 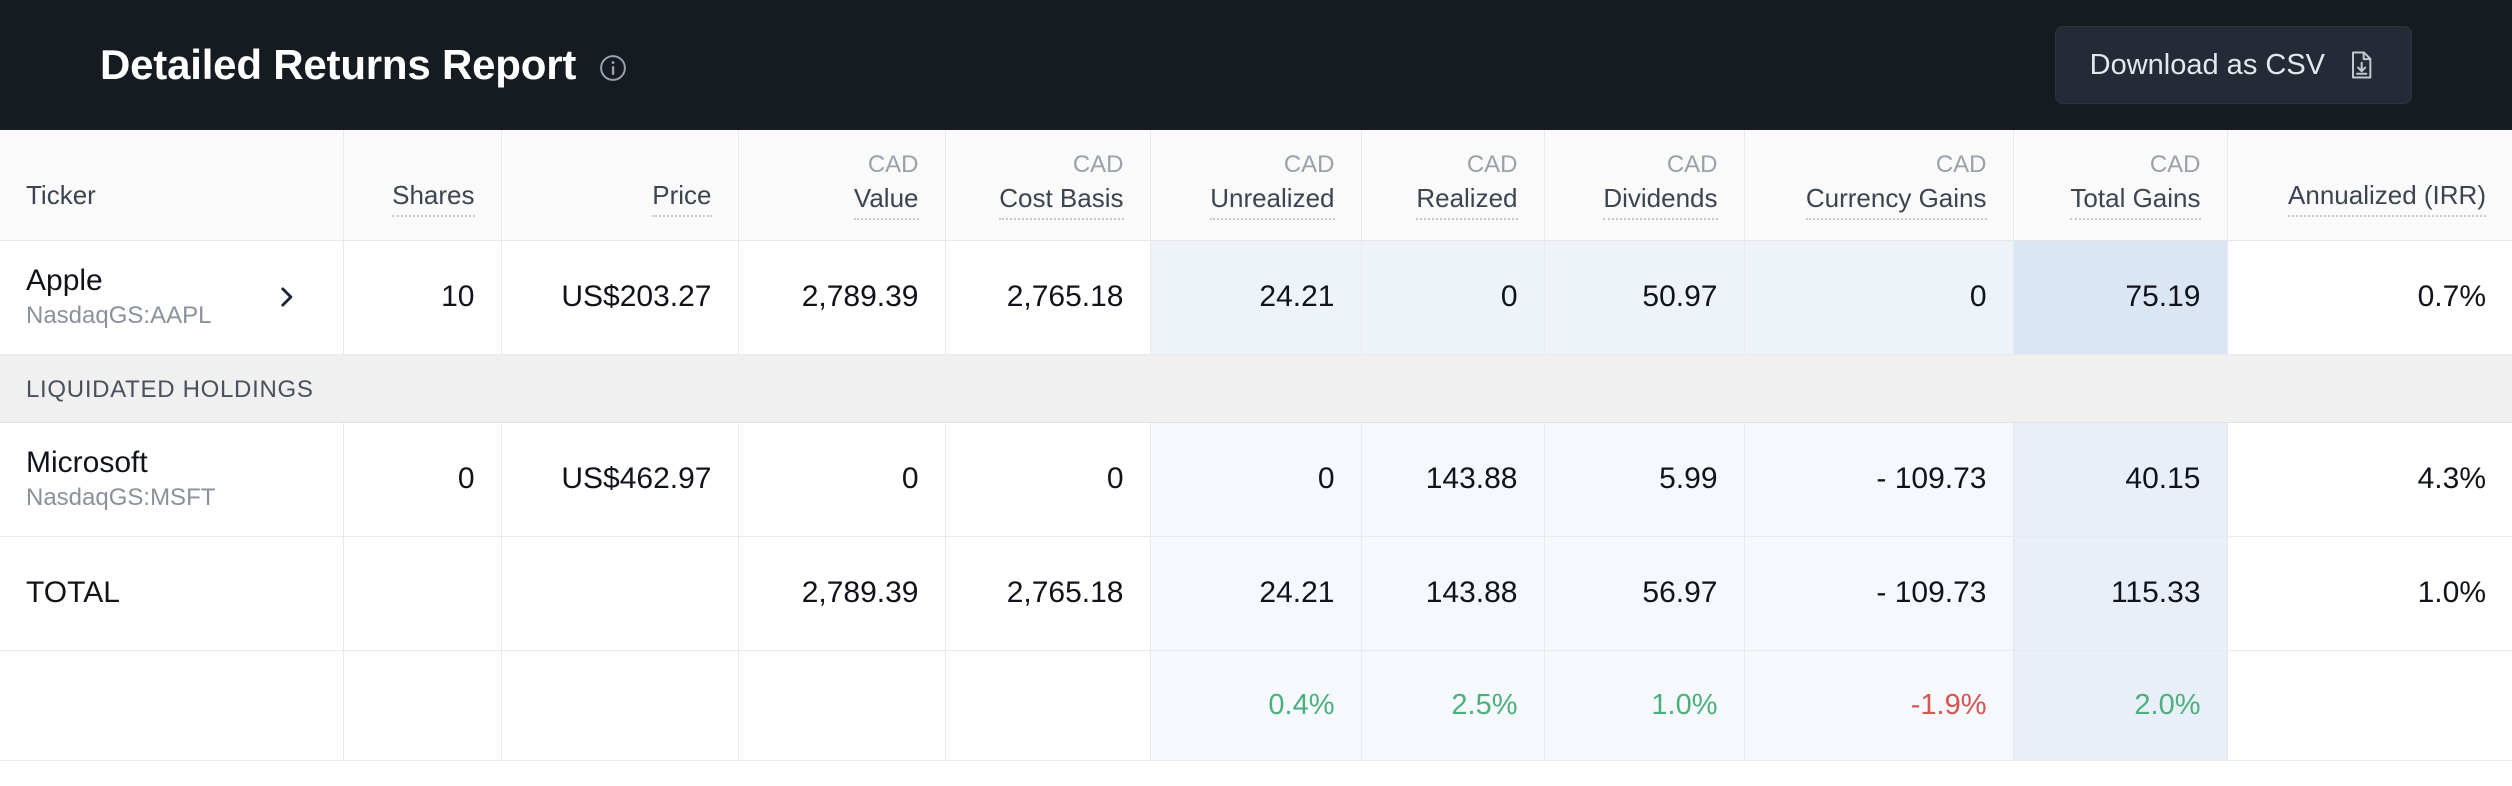 I want to click on cell-realized: 143.88, so click(x=1453, y=479).